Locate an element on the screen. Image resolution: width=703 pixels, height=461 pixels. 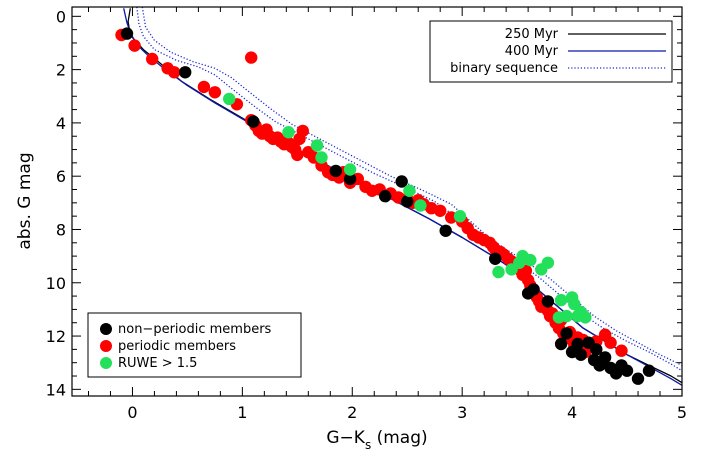
legend-label-binary: binary sequence is located at coordinates (504, 68).